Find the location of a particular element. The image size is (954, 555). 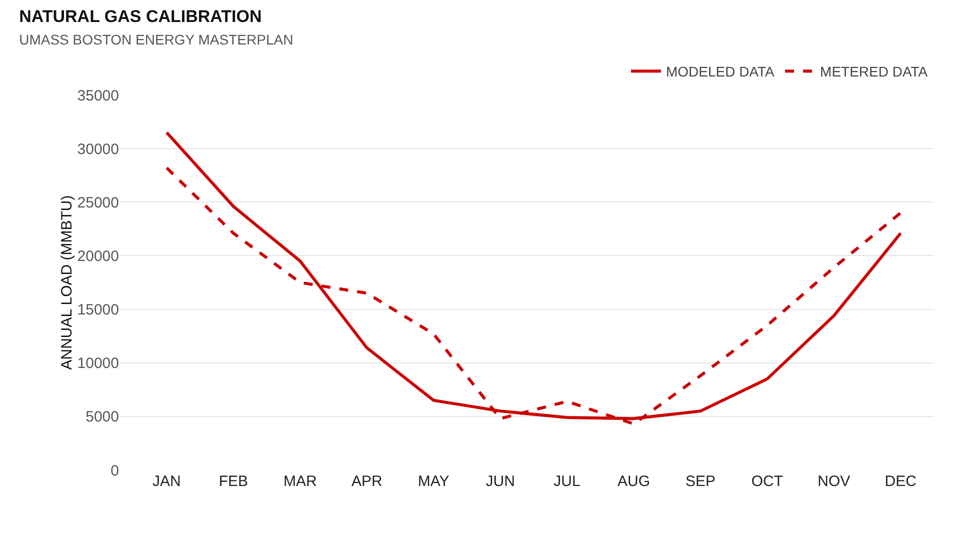

x-tick-label: AUG is located at coordinates (633, 481).